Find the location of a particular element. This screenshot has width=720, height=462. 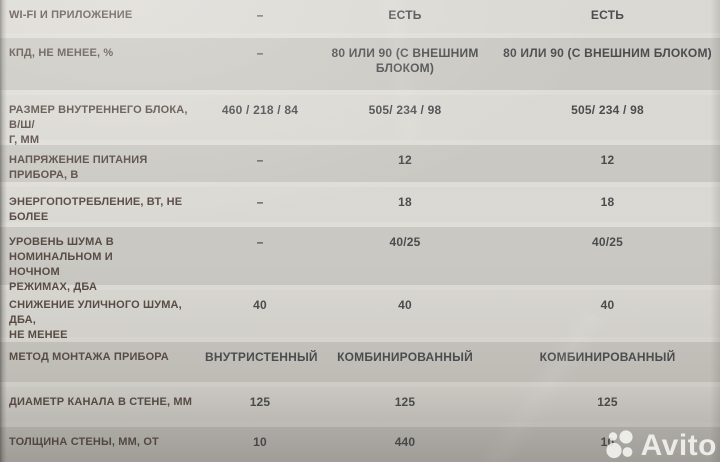

table-row: ТОЛЩИНА СТЕНЫ, ММ, ОТ 10 440 10 is located at coordinates (360, 444).